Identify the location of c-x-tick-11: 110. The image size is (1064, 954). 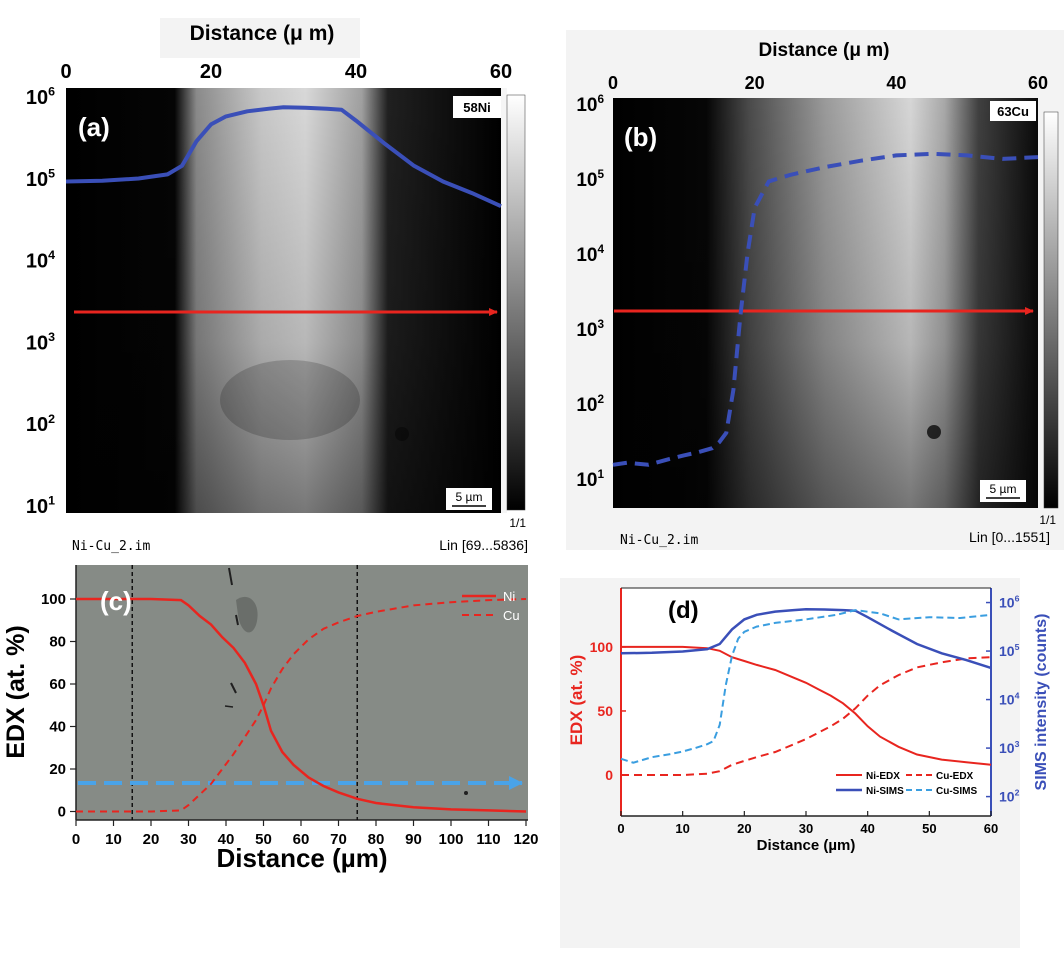
(488, 839).